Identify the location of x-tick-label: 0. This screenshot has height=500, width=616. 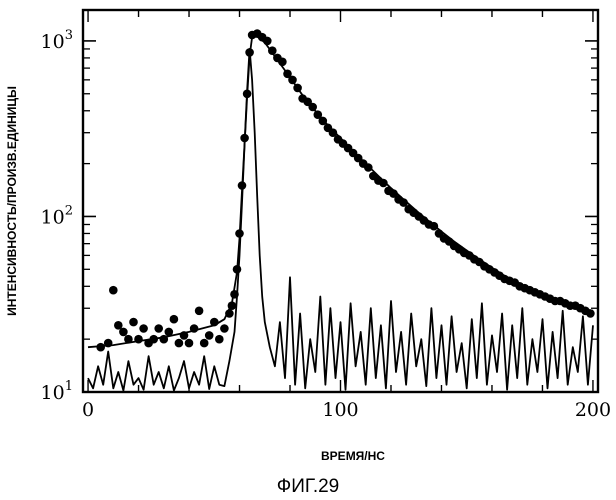
(88, 410).